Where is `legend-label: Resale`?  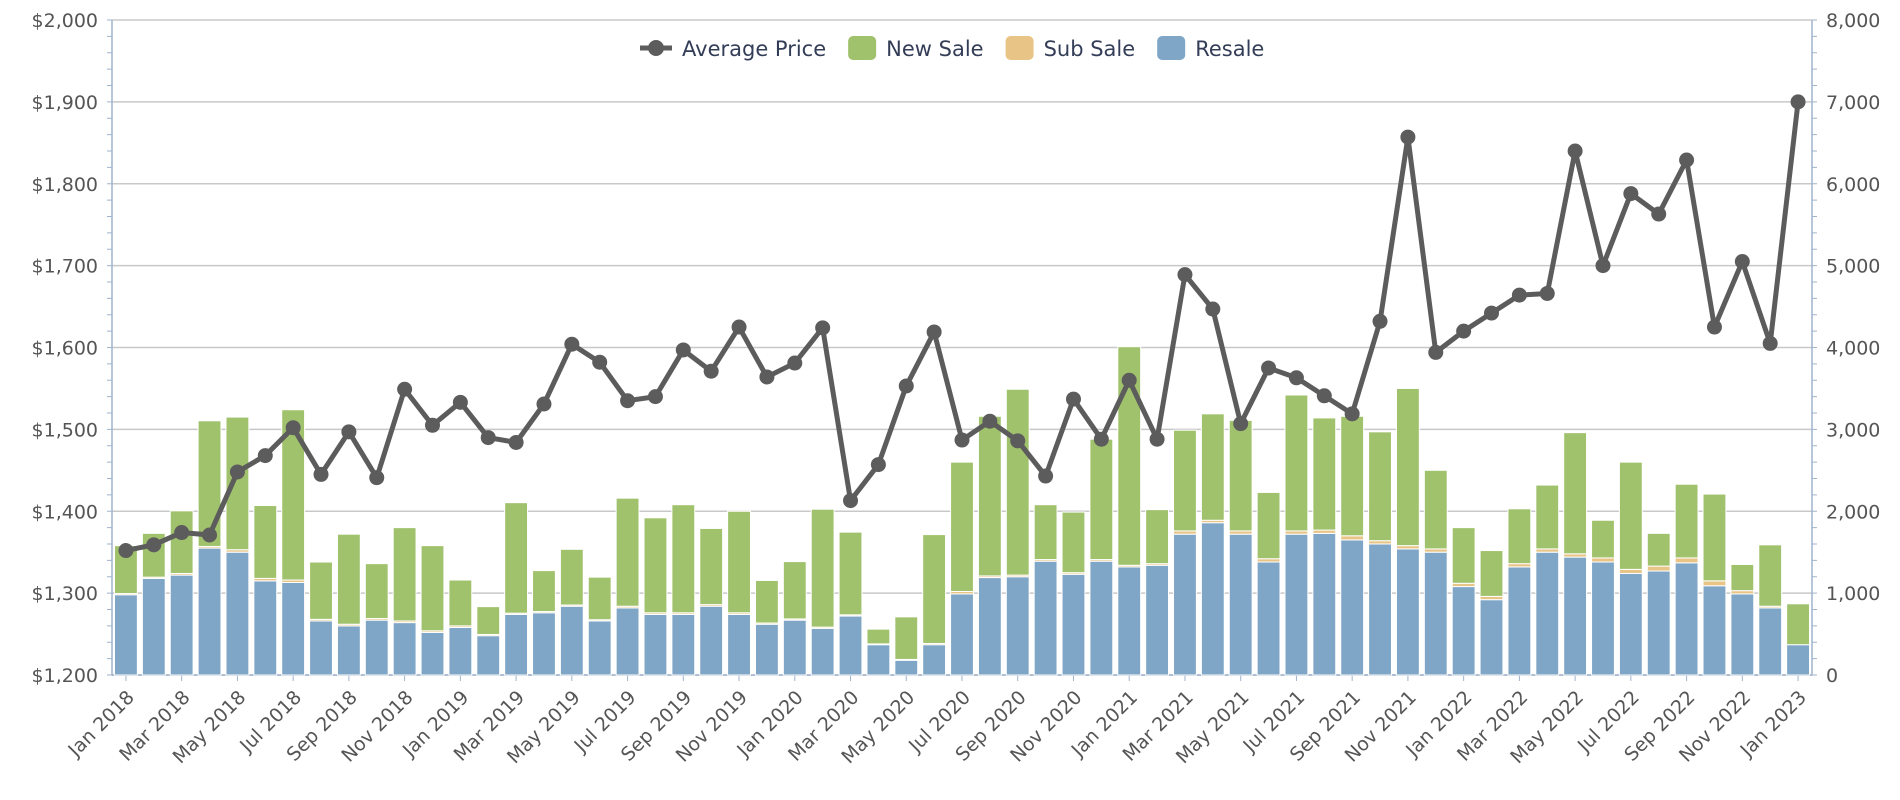 legend-label: Resale is located at coordinates (1229, 49).